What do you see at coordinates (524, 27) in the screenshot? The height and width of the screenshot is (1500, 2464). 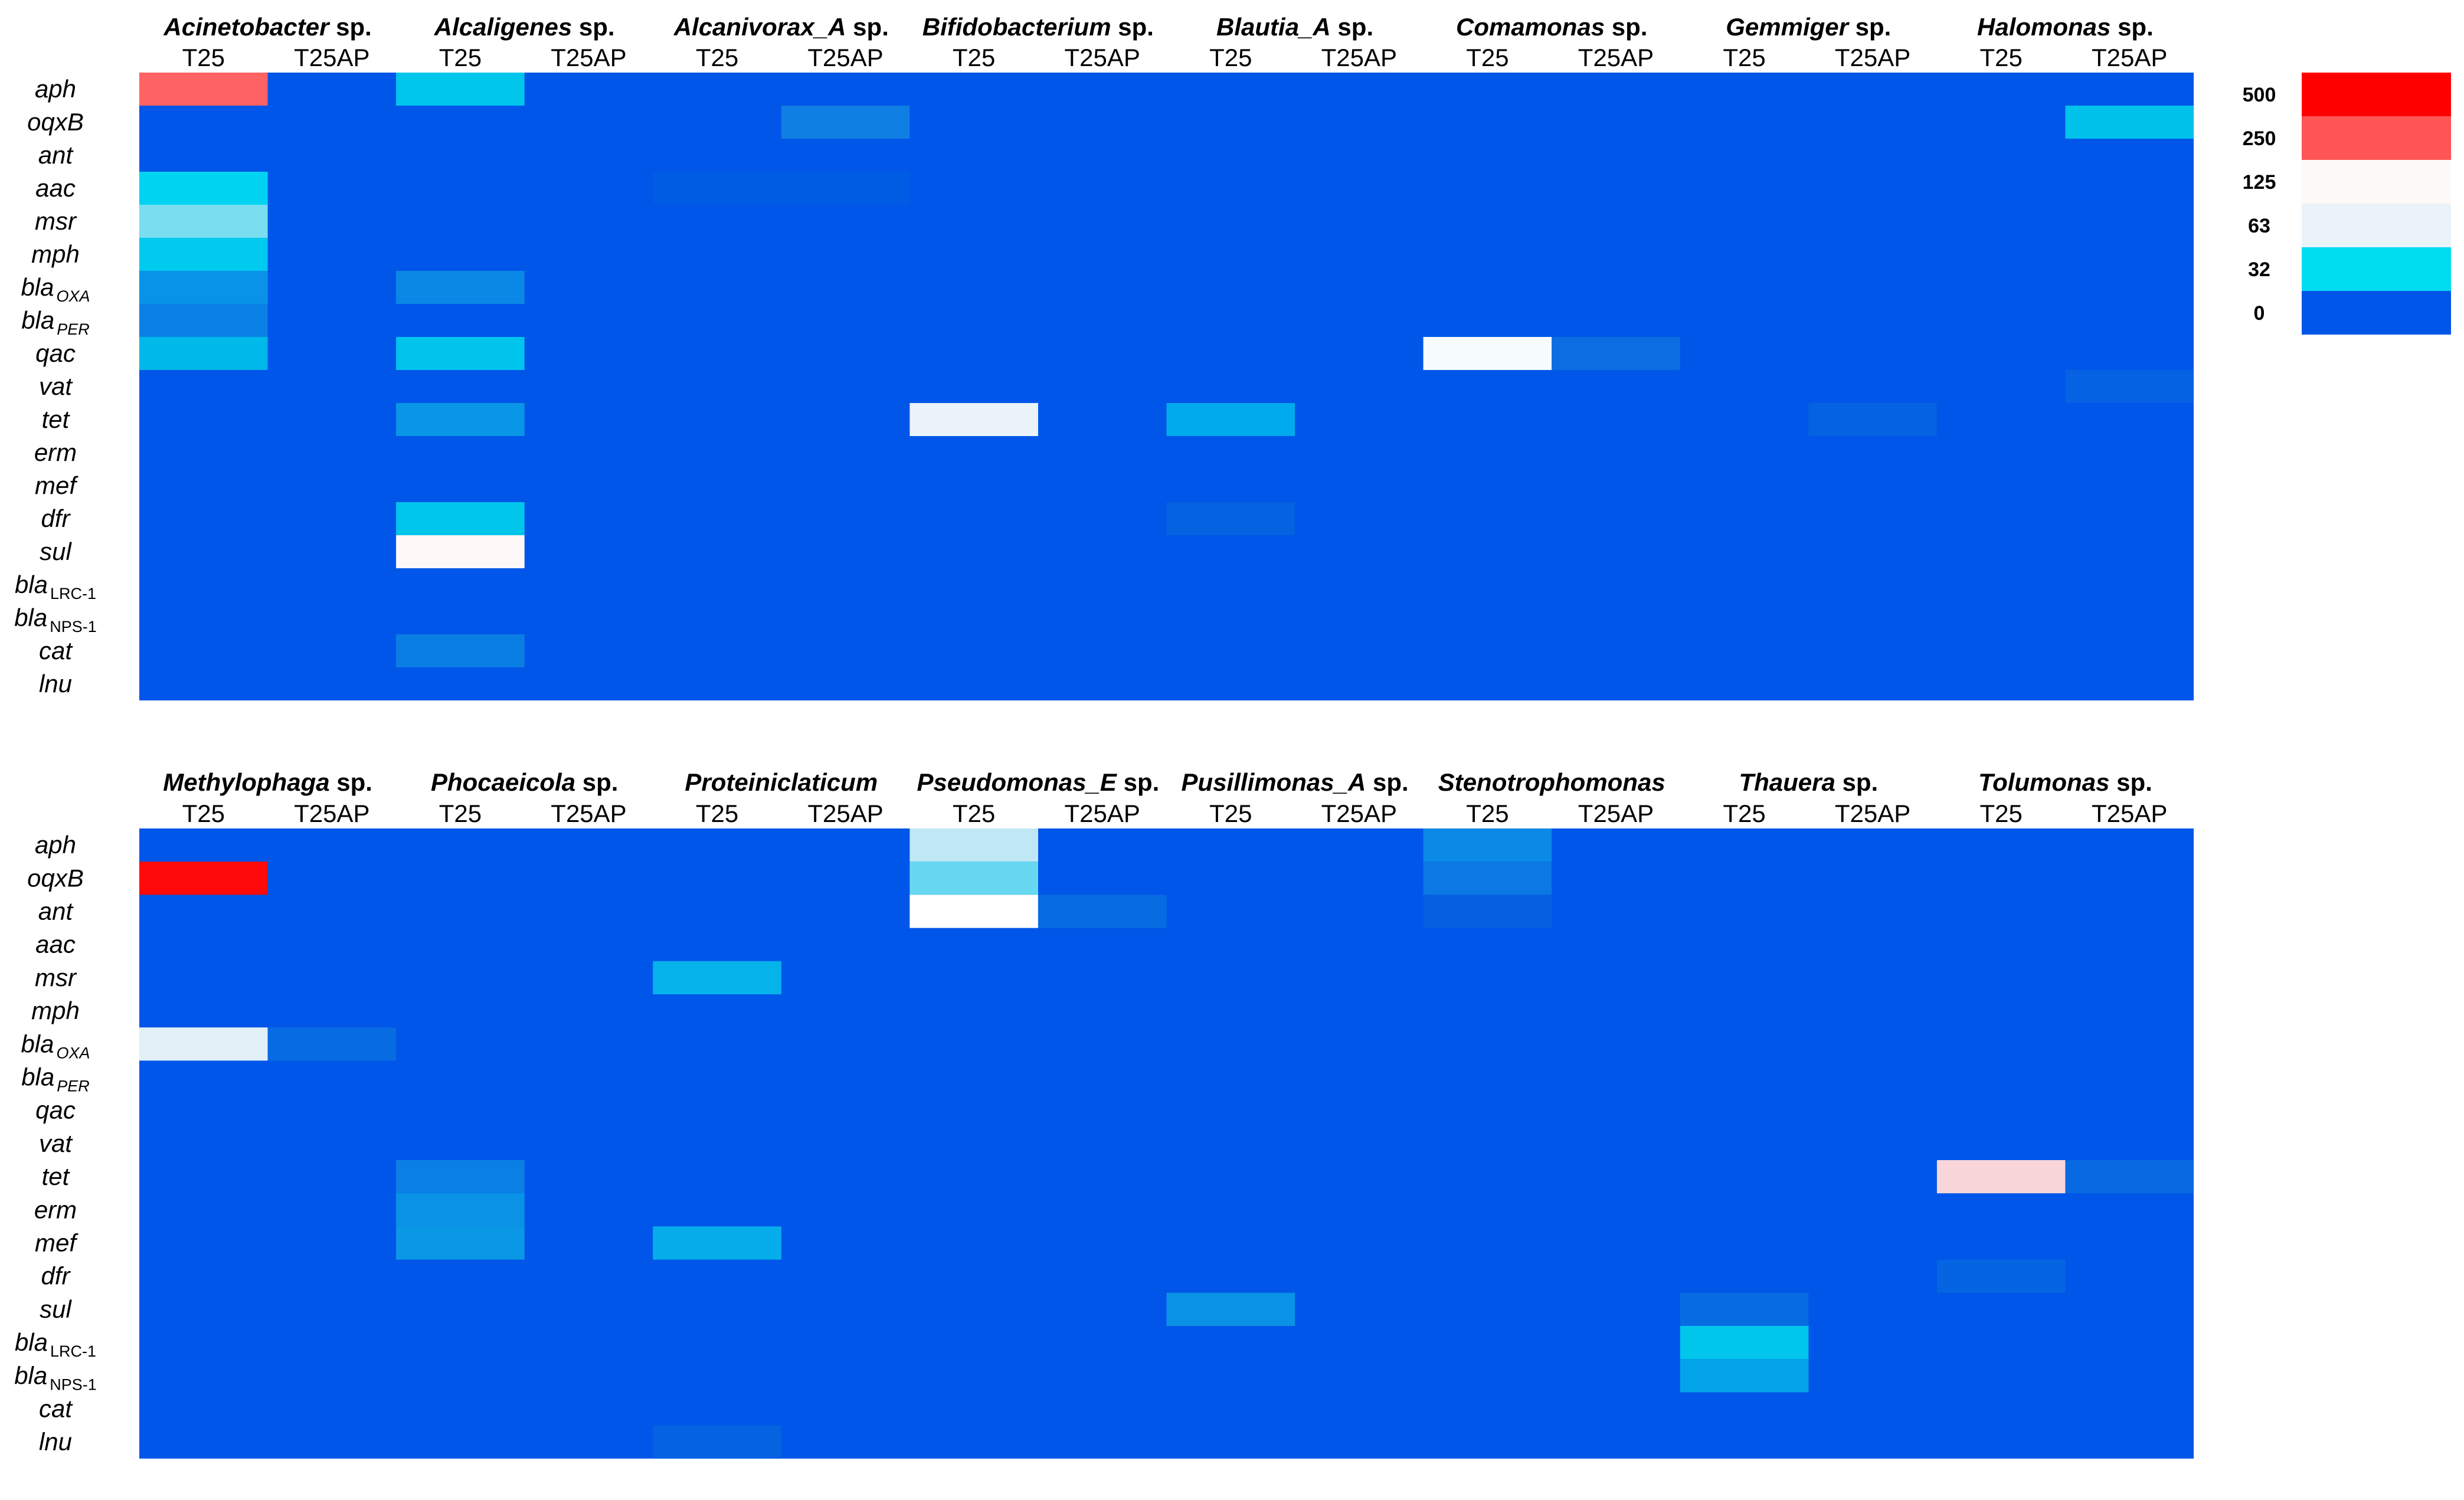 I see `taxon-label: Alcaligenes sp.` at bounding box center [524, 27].